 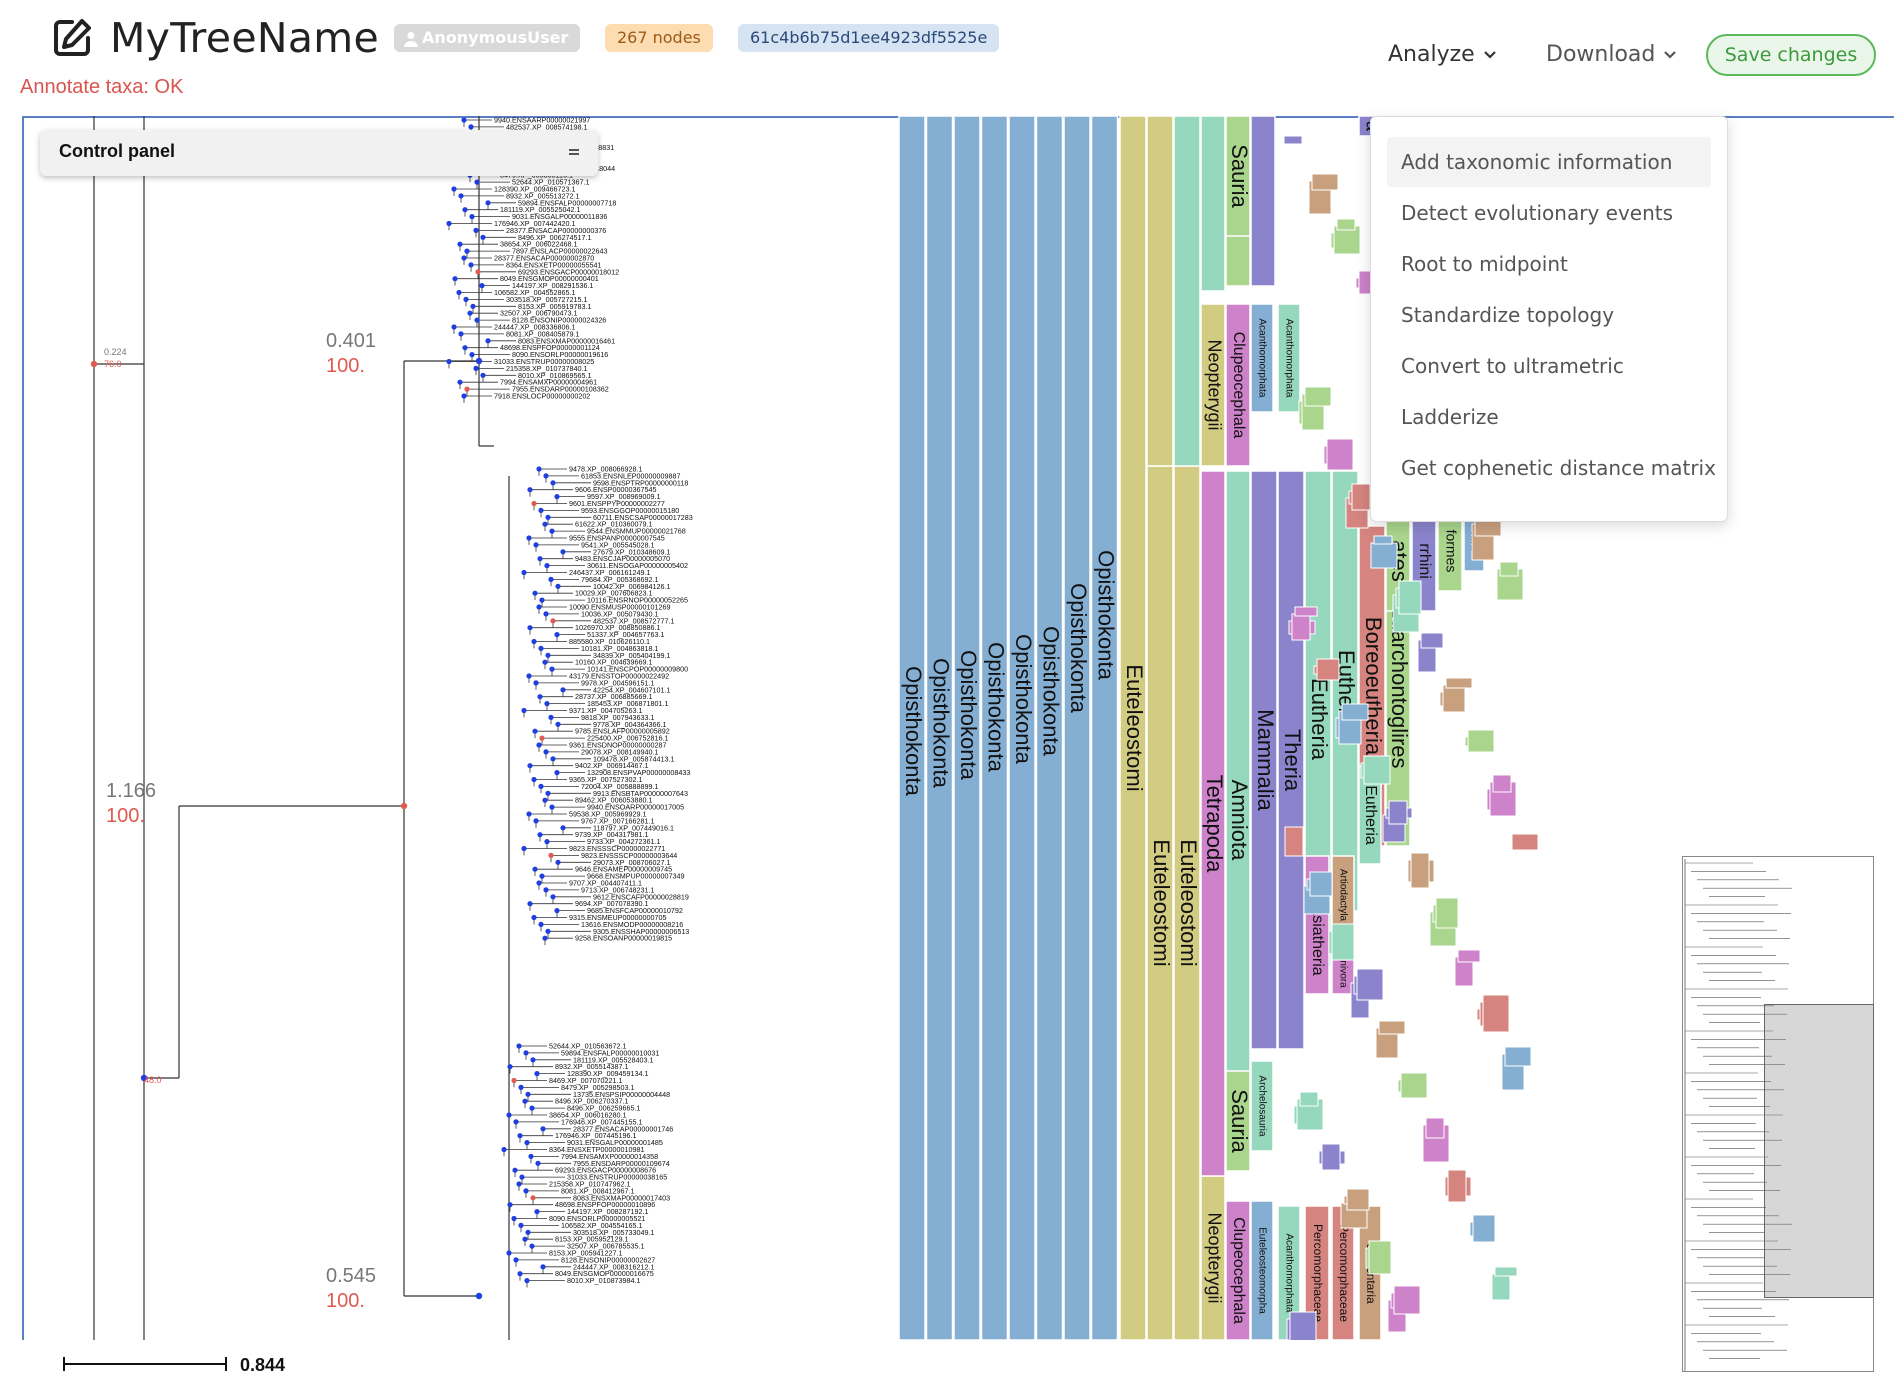 What do you see at coordinates (574, 152) in the screenshot?
I see `collapse-icon` at bounding box center [574, 152].